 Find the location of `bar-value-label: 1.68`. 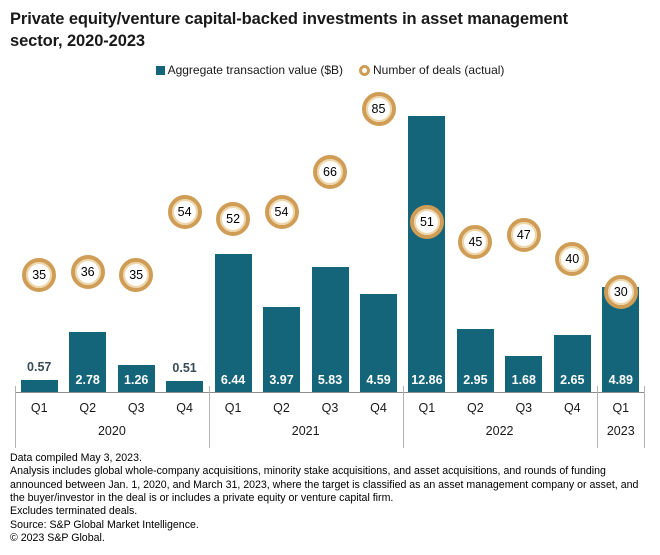

bar-value-label: 1.68 is located at coordinates (523, 380).